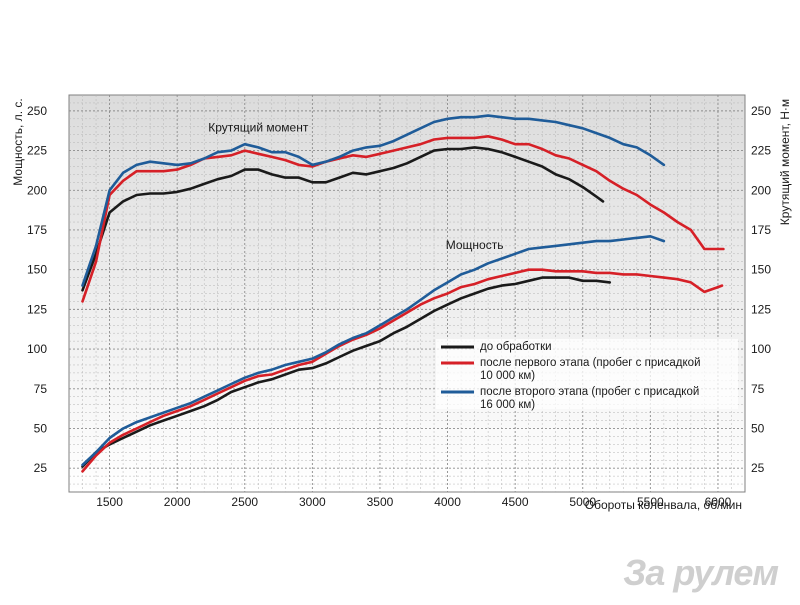  I want to click on y-tick-label-right: 250, so click(761, 111).